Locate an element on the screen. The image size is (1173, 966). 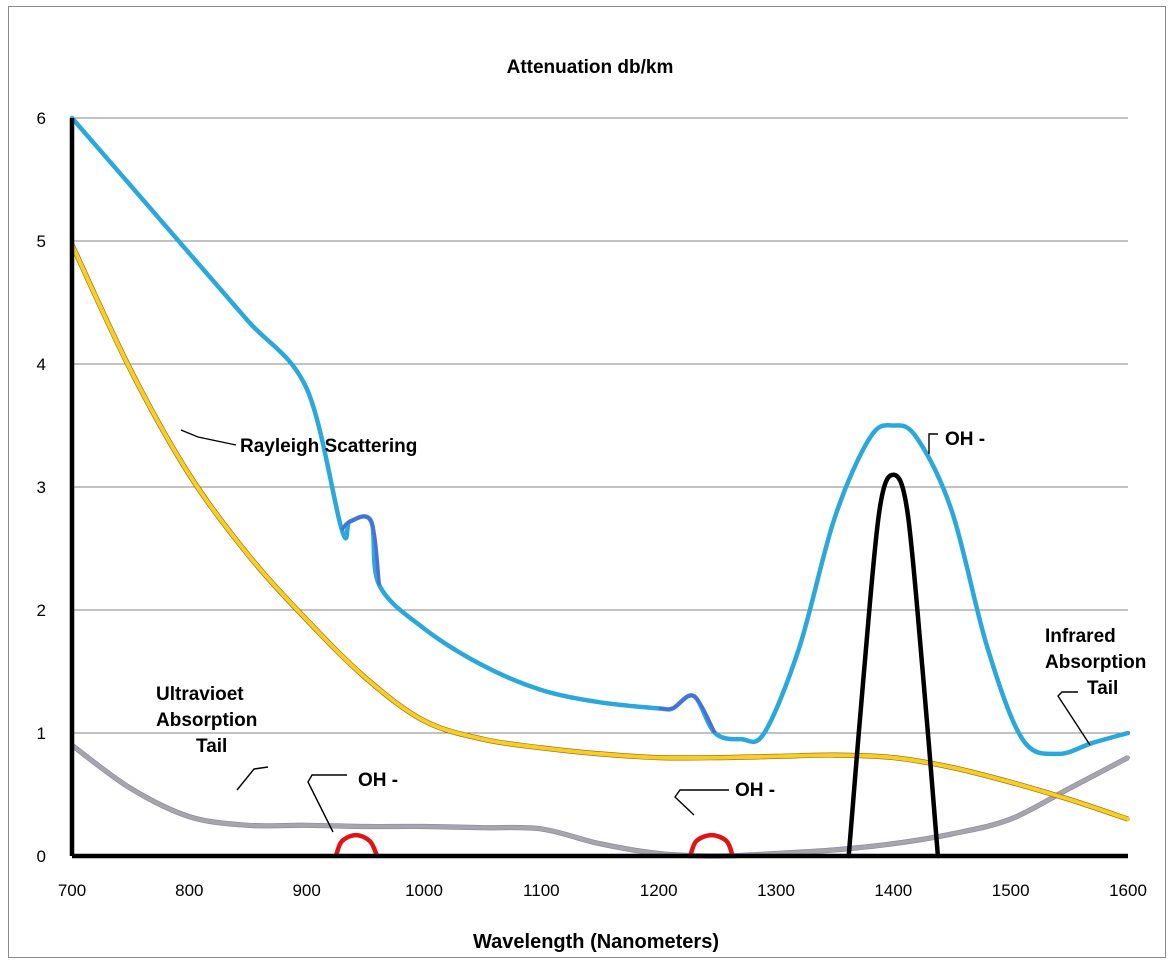
y-tick-label: 0 is located at coordinates (41, 856).